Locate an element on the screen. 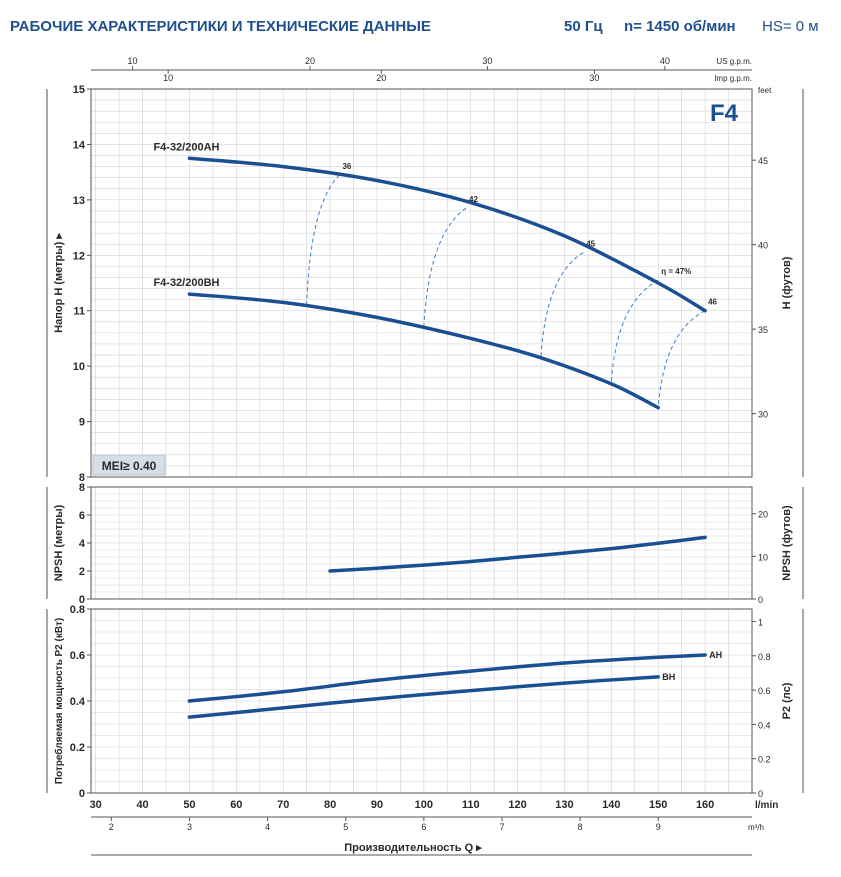  head-feet-tick-label: 30 is located at coordinates (763, 415).